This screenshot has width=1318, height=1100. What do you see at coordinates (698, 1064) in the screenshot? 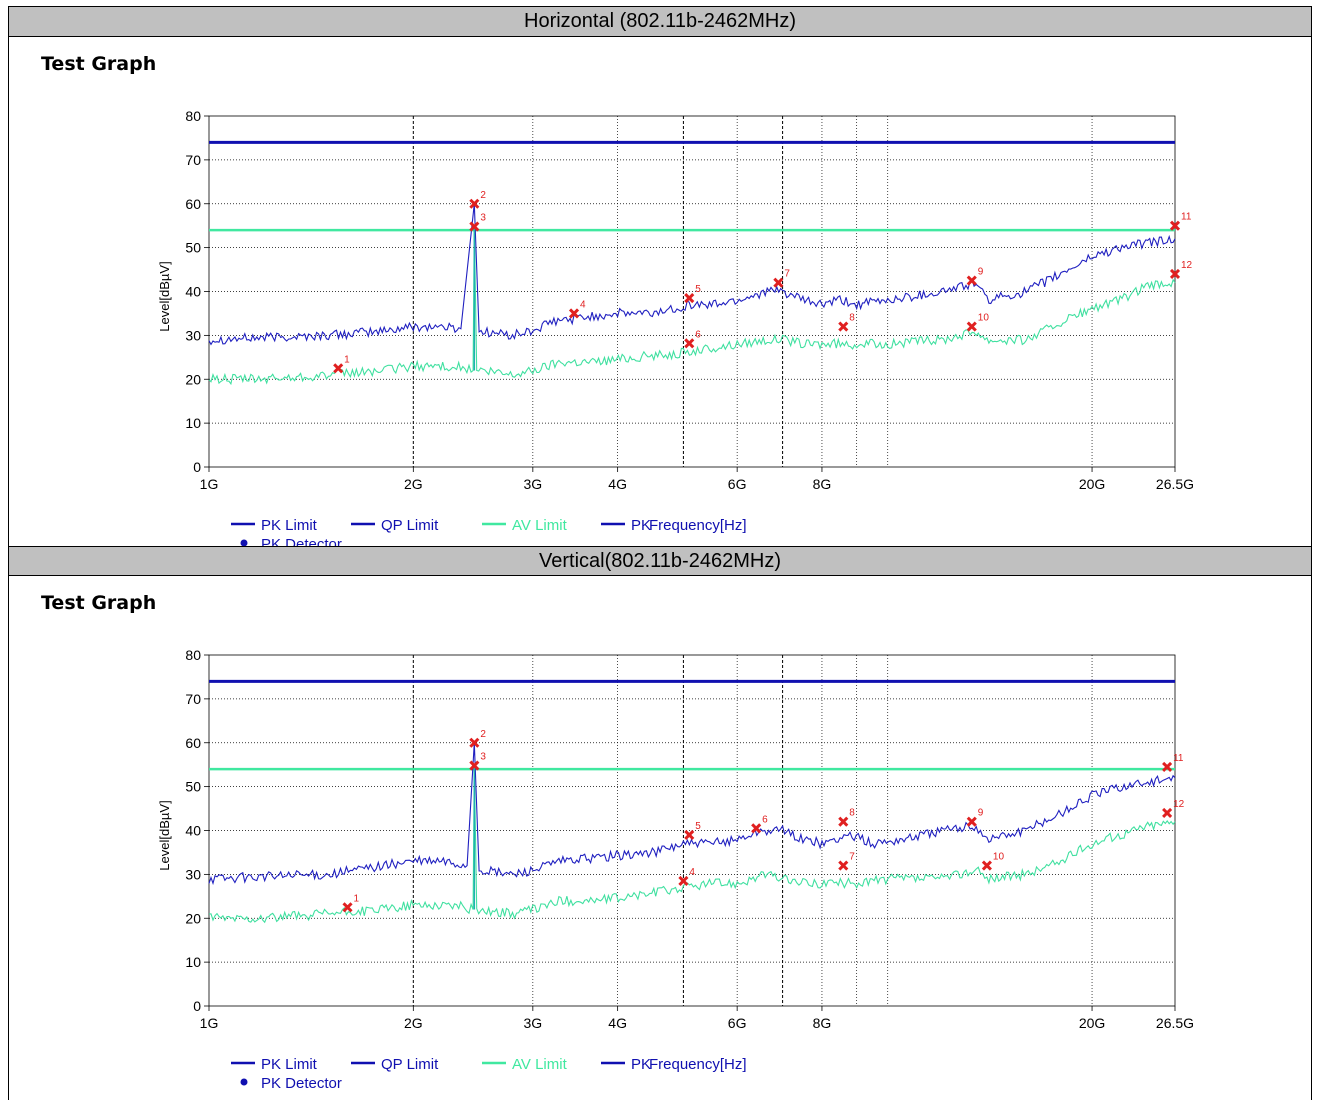
I see `x-axis-label: Frequency[Hz]` at bounding box center [698, 1064].